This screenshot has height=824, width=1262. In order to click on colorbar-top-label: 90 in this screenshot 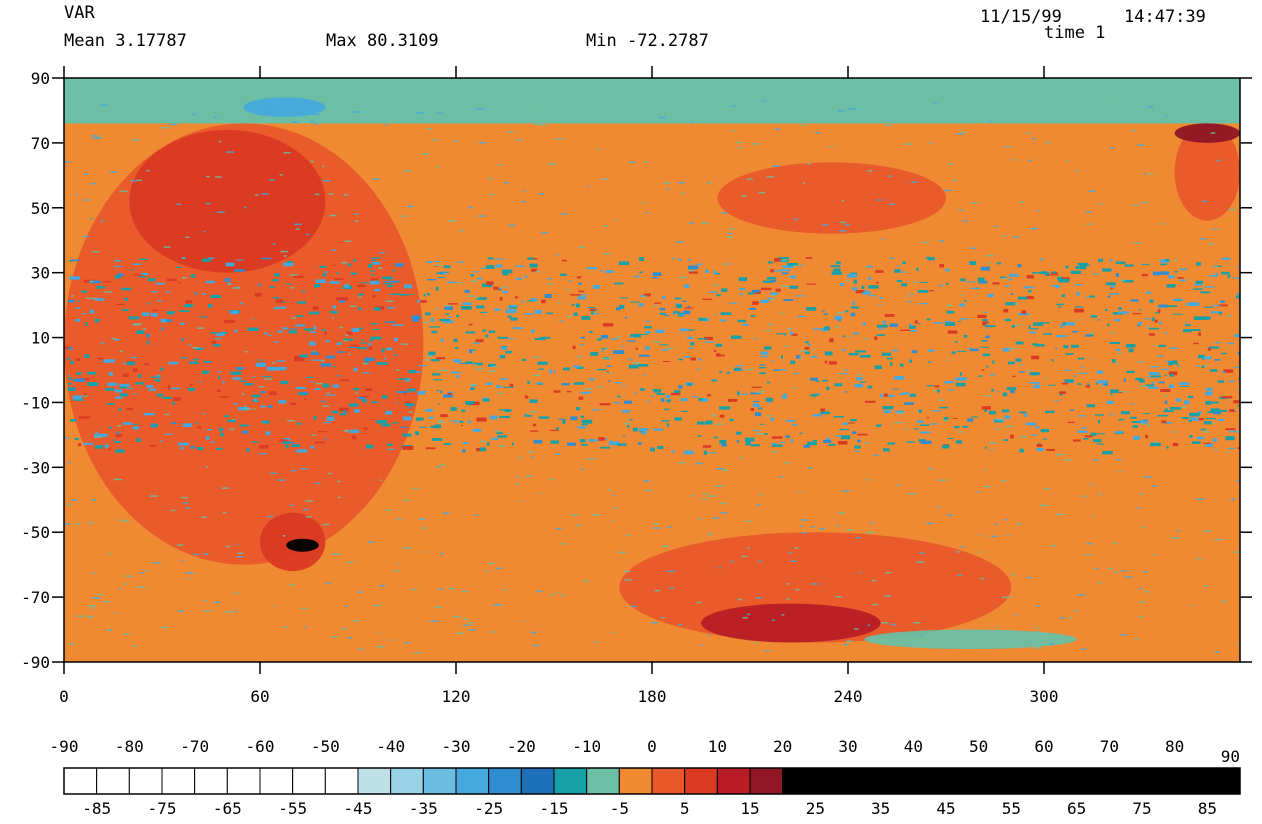, I will do `click(1230, 756)`.